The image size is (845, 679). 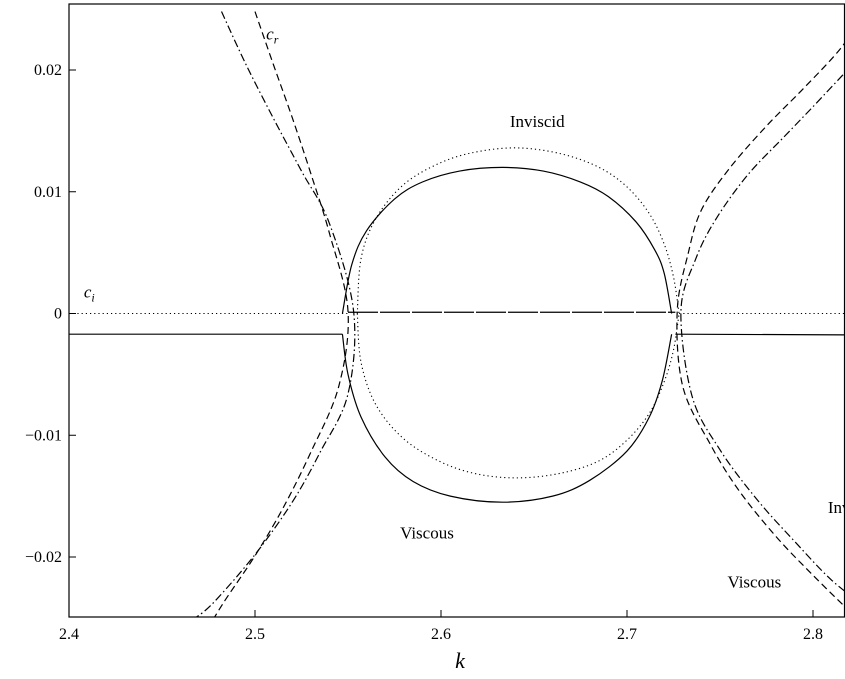 I want to click on annotation-5: Viscous, so click(x=754, y=581).